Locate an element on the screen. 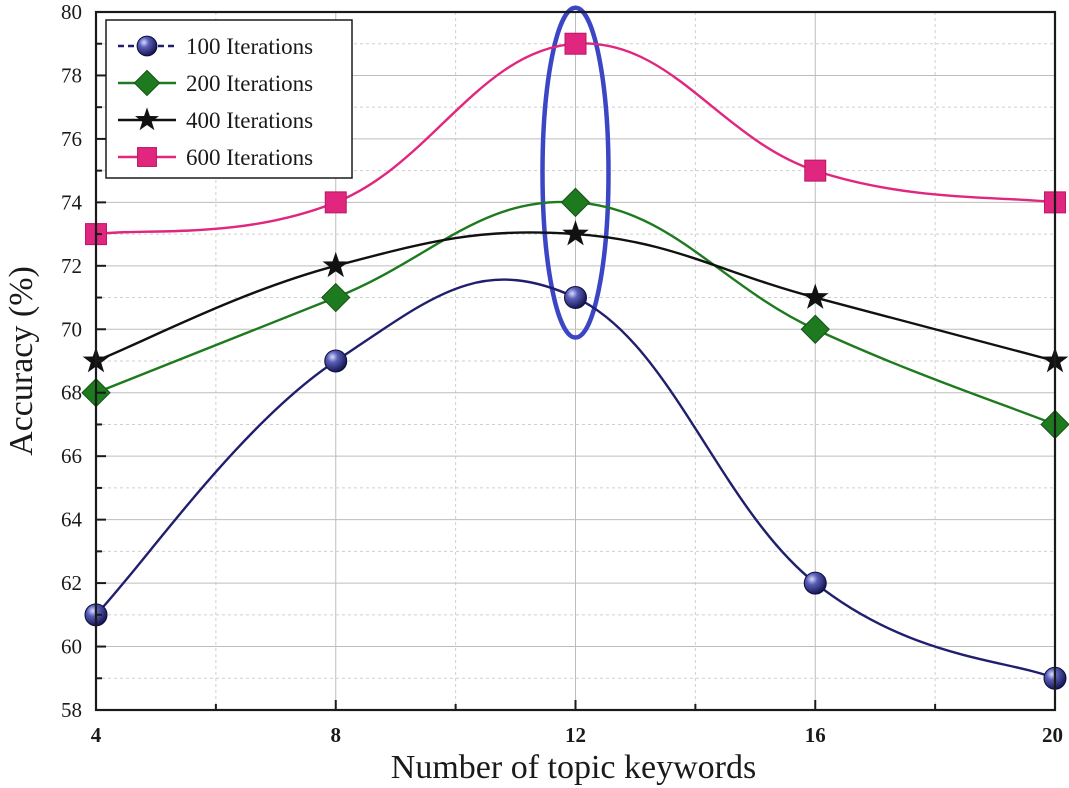 The height and width of the screenshot is (788, 1069). legend-label: 600 Iterations is located at coordinates (249, 157).